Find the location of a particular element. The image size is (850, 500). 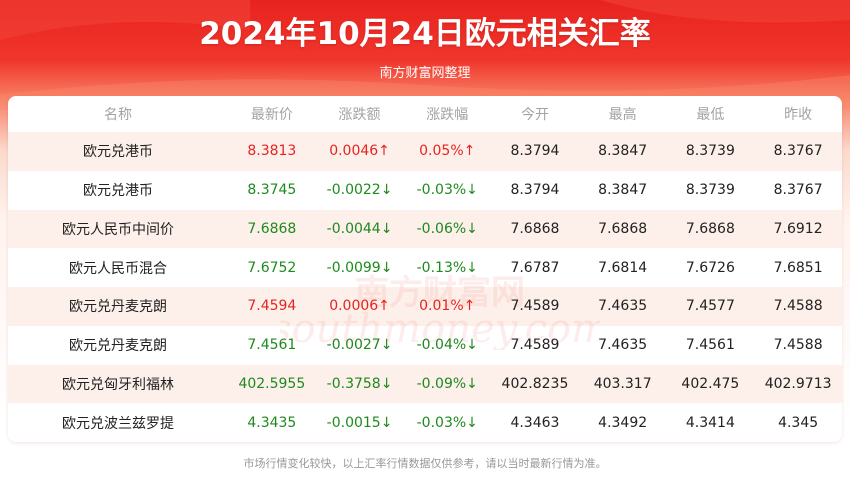

cell-low: 7.6726 is located at coordinates (710, 267).